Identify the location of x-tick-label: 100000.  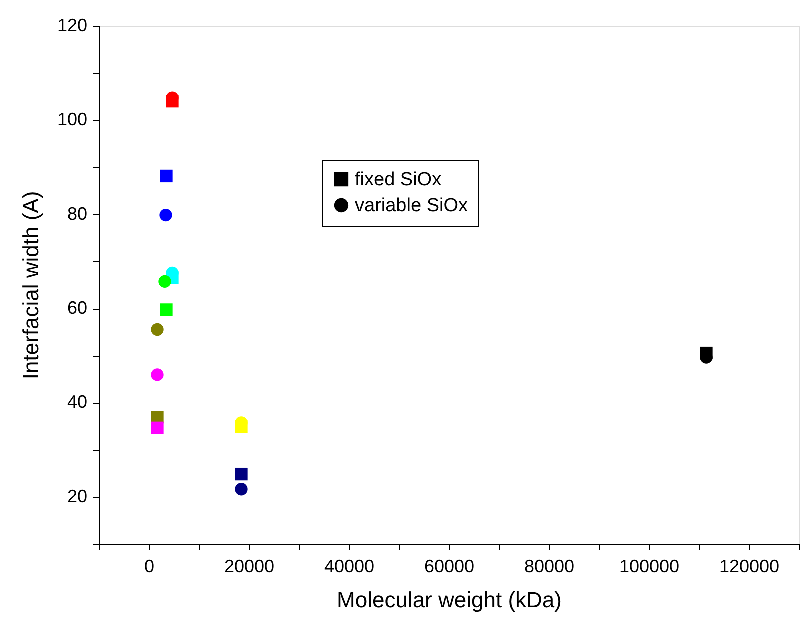
(649, 566).